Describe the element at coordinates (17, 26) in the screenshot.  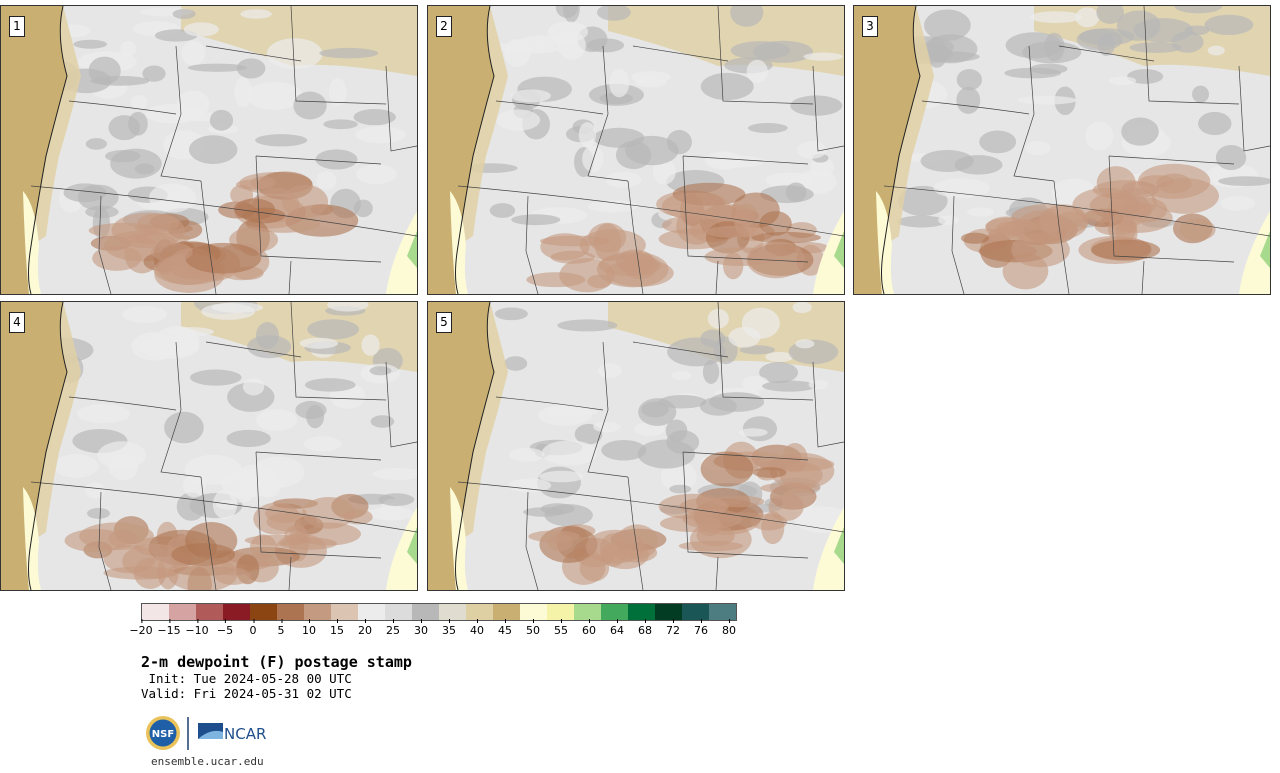
I see `panel-number-label: 1` at that location.